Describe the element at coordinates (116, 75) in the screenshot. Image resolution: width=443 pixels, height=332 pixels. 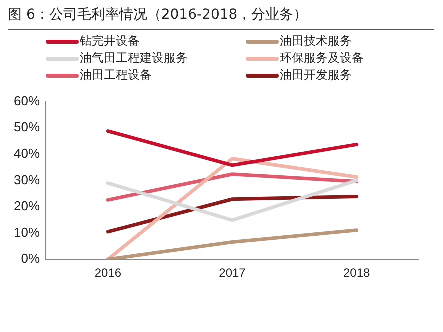
I see `legend-label: 油田工程设备` at that location.